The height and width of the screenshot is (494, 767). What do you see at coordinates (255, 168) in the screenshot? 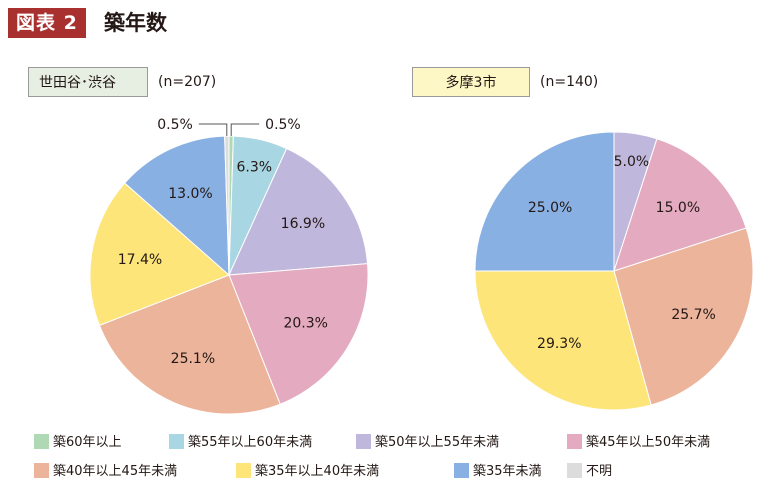
I see `data-label-setagaya-shibuya-c55_60: 6.3%` at bounding box center [255, 168].